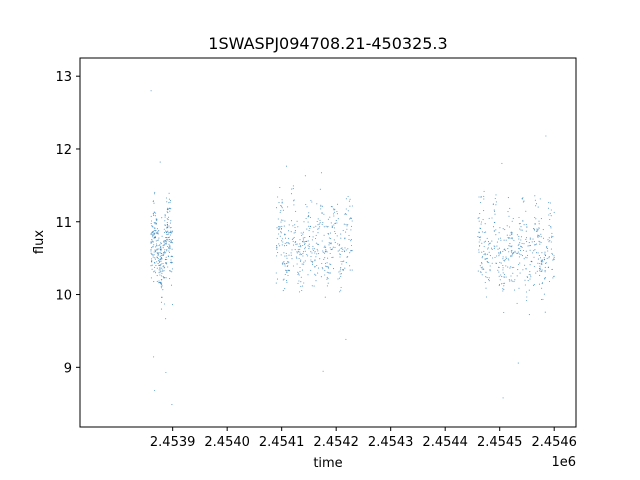 Image resolution: width=640 pixels, height=480 pixels. I want to click on y-axis-label: flux, so click(39, 242).